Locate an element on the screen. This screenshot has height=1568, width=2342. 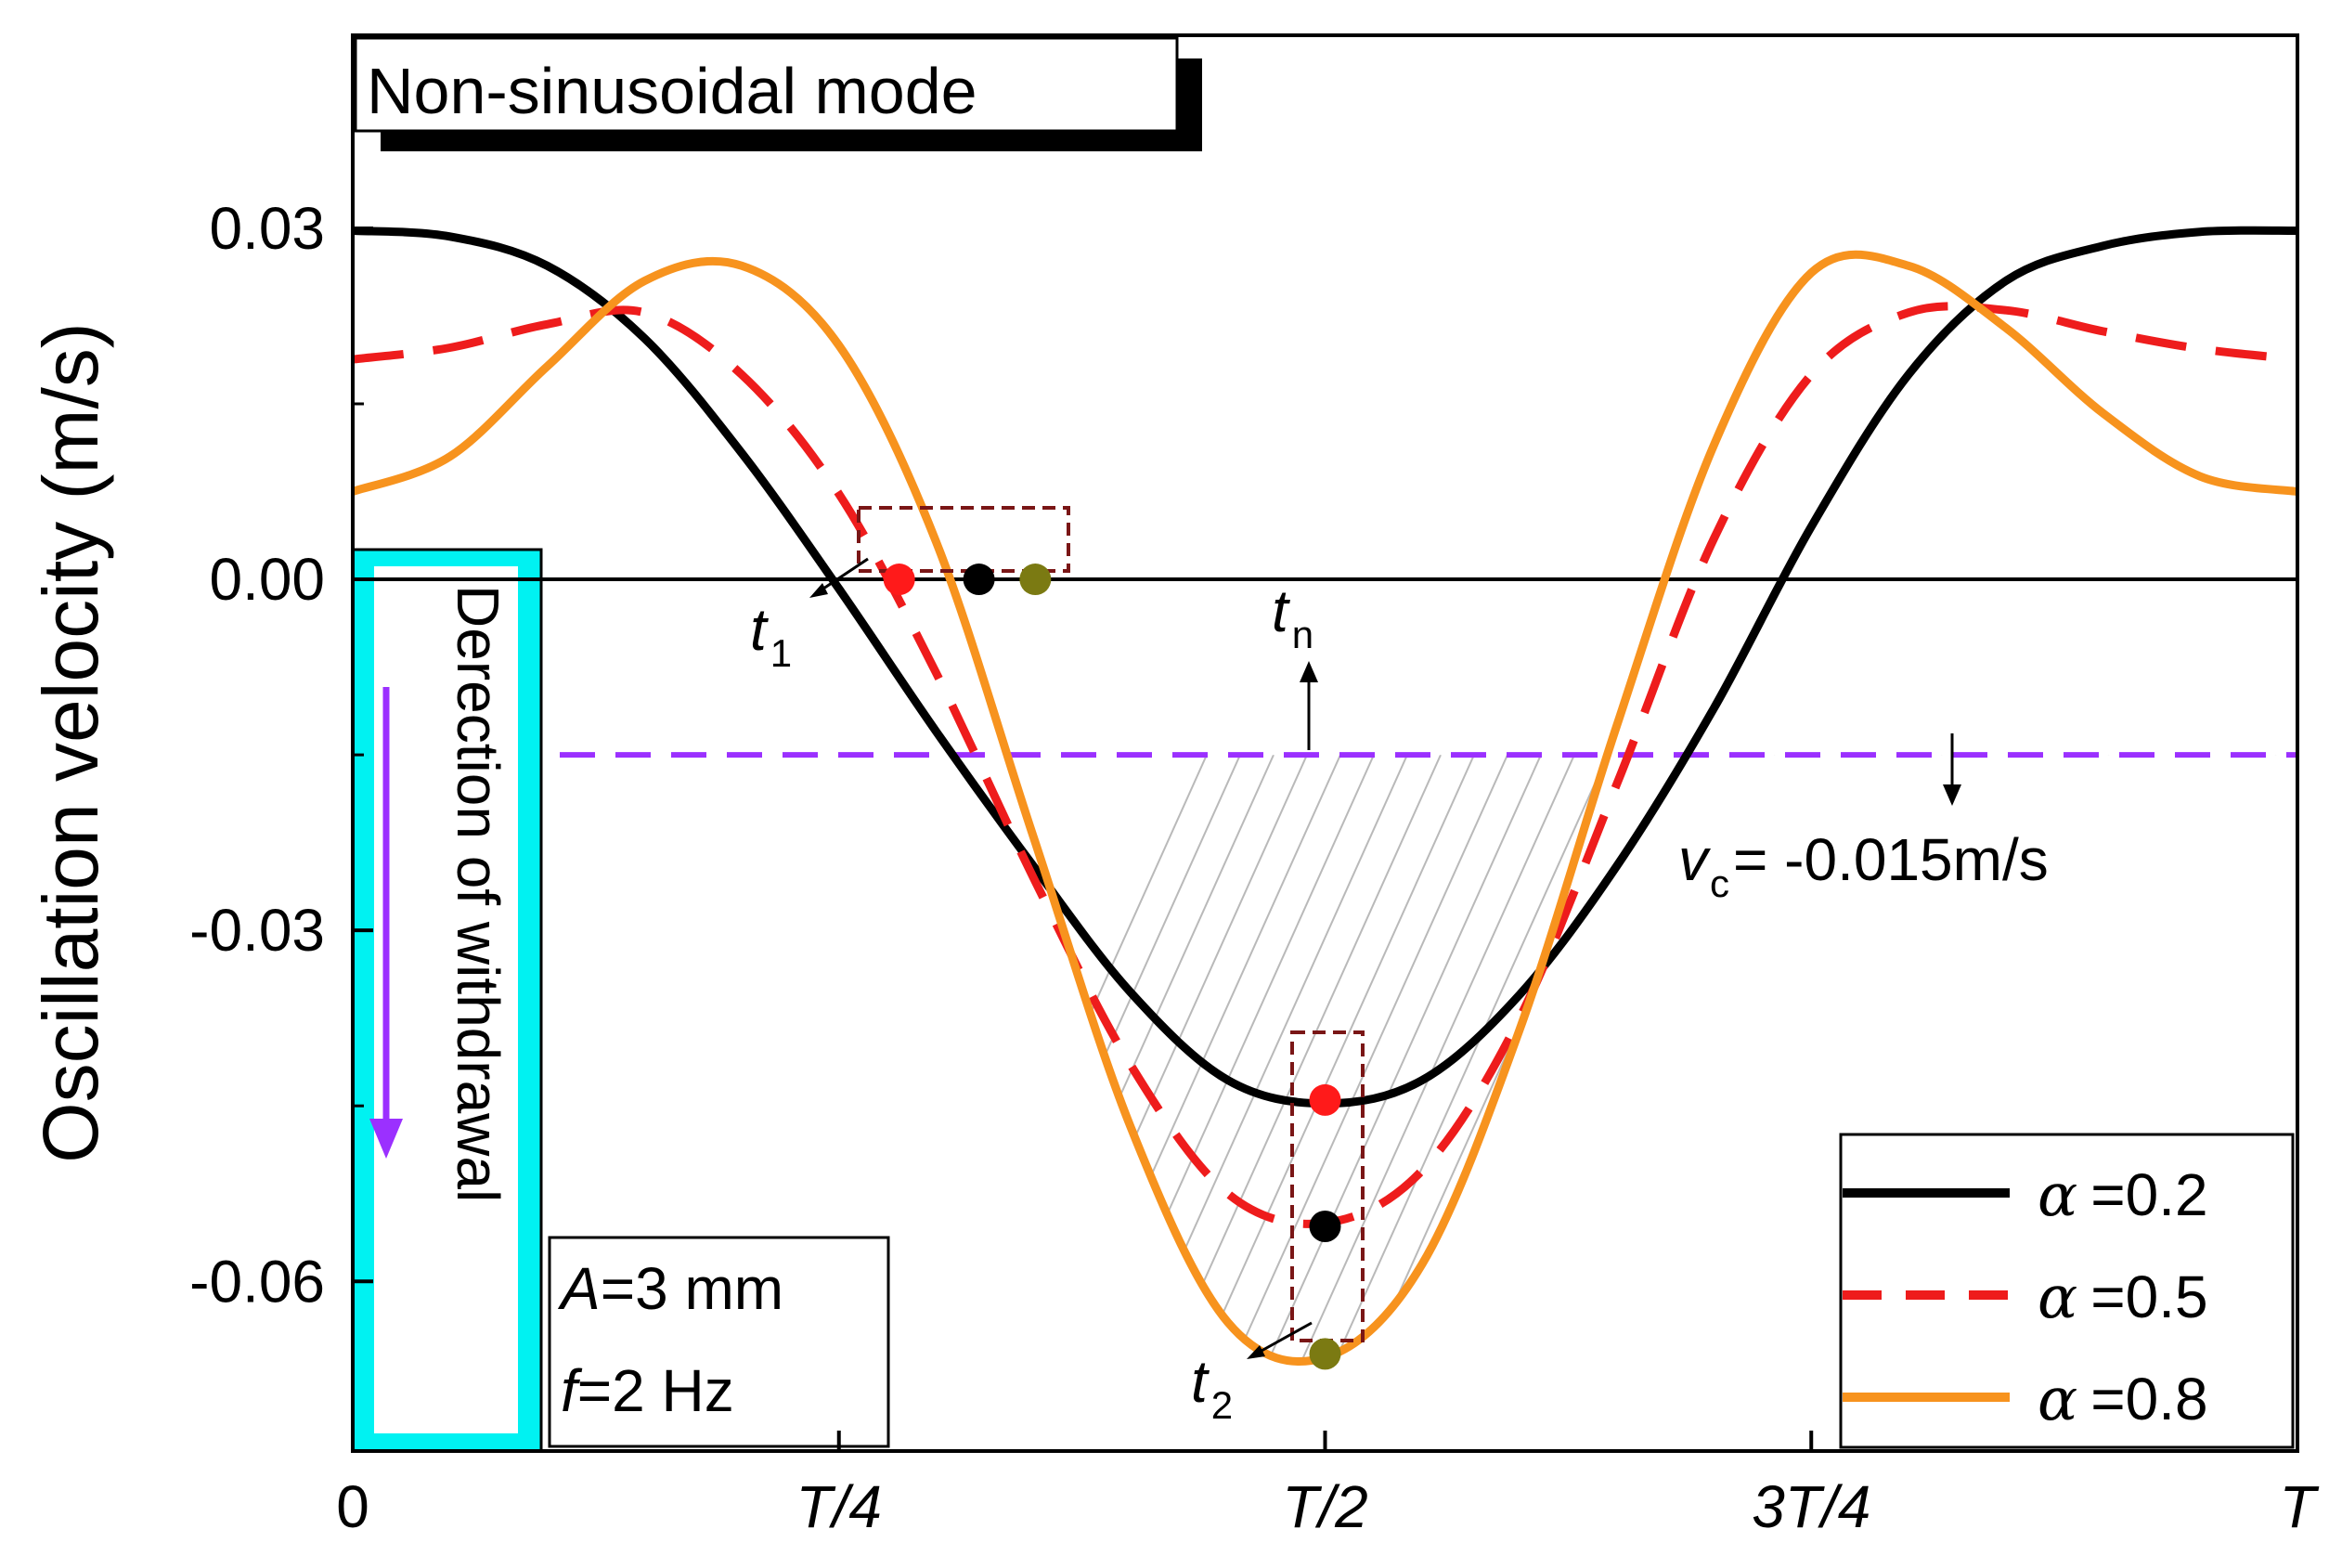
t2-arrowhead-icon is located at coordinates (1256, 1352).